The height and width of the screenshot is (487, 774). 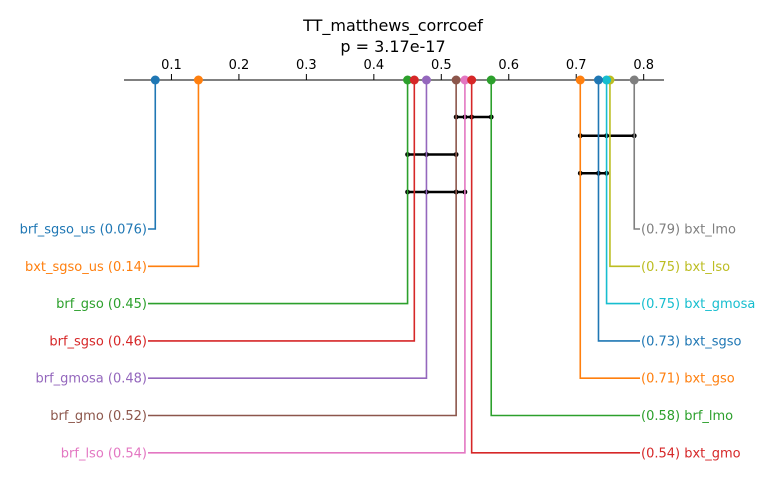 I want to click on method-label: brf_gmosa (0.48), so click(x=91, y=379).